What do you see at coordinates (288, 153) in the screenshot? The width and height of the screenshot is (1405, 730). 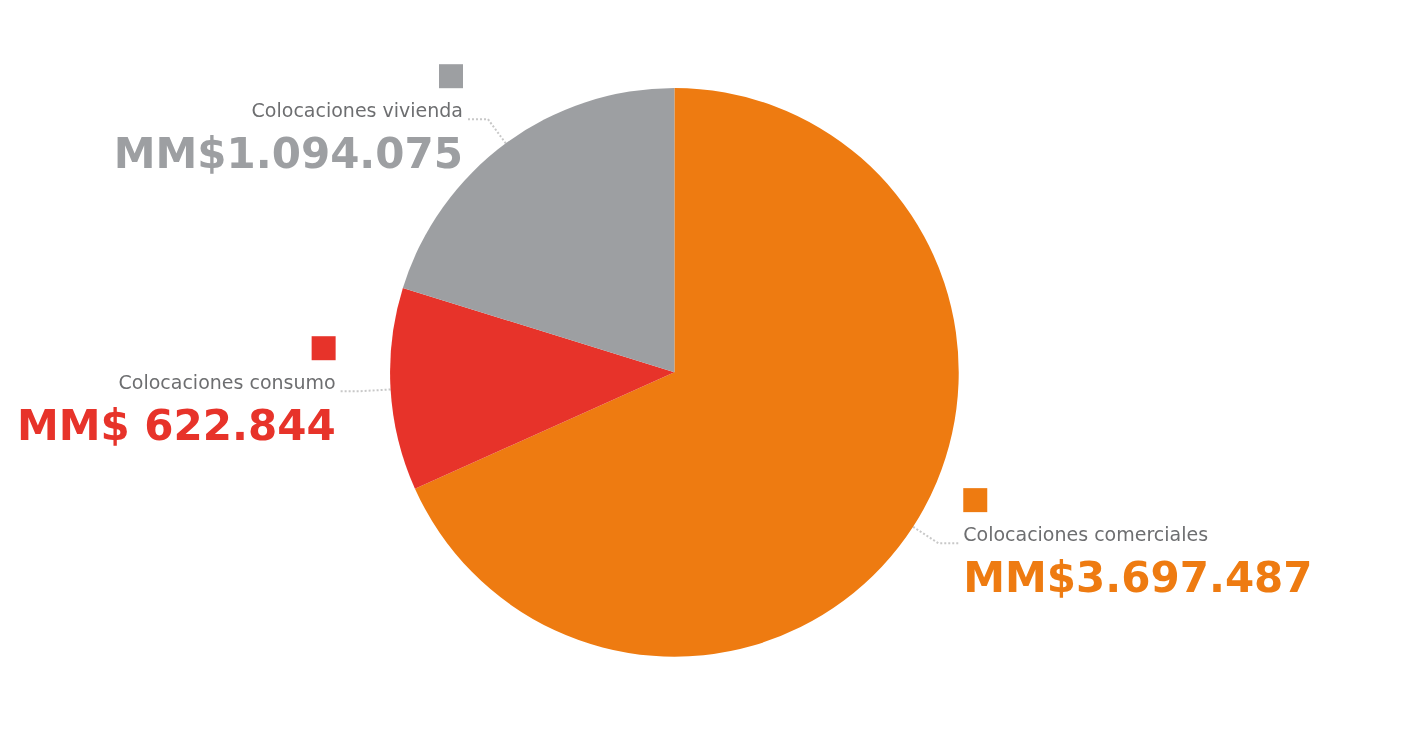 I see `data-label: MM$1.094.075` at bounding box center [288, 153].